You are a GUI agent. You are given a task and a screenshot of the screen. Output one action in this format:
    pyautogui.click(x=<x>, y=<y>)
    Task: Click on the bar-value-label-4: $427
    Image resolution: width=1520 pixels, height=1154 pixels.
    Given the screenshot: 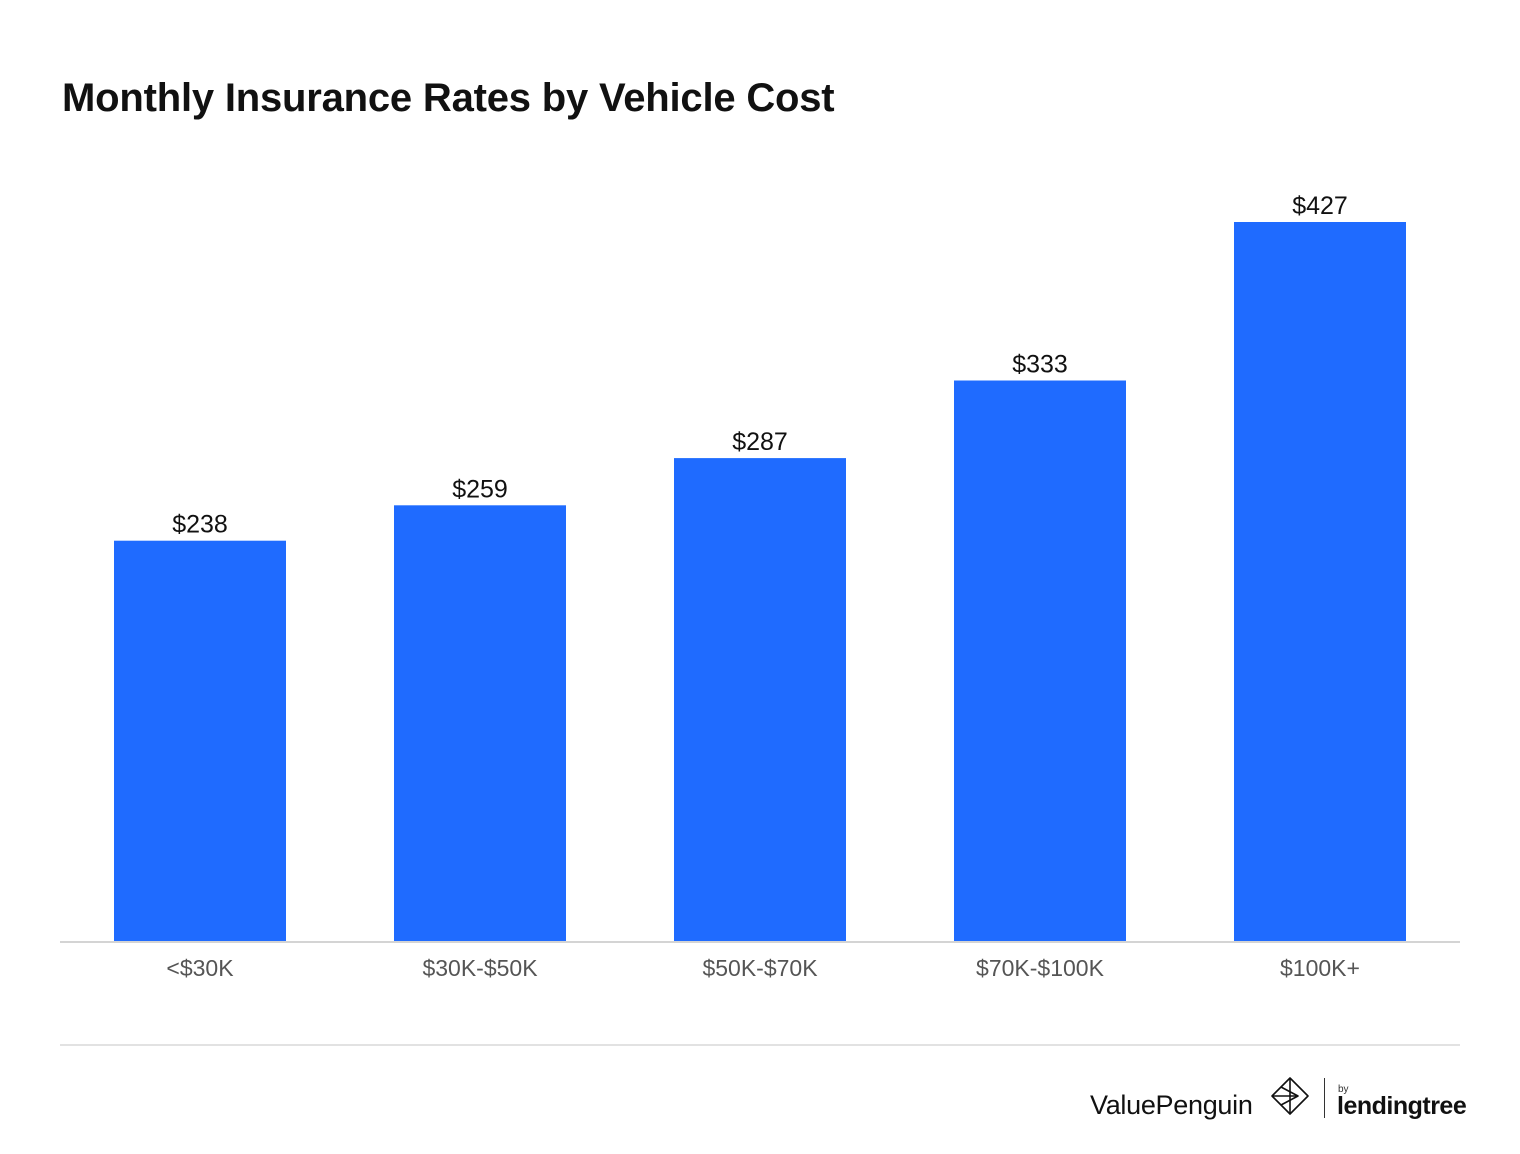 What is the action you would take?
    pyautogui.click(x=1320, y=206)
    